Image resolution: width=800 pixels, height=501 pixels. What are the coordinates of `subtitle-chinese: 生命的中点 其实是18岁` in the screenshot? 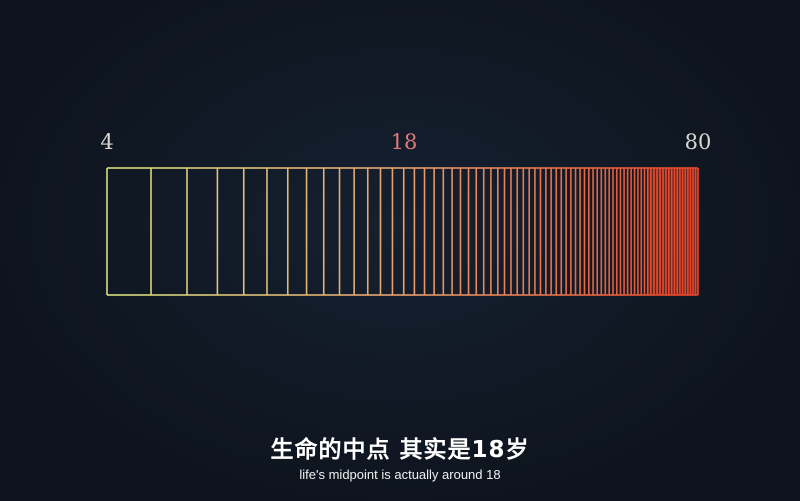 It's located at (400, 450).